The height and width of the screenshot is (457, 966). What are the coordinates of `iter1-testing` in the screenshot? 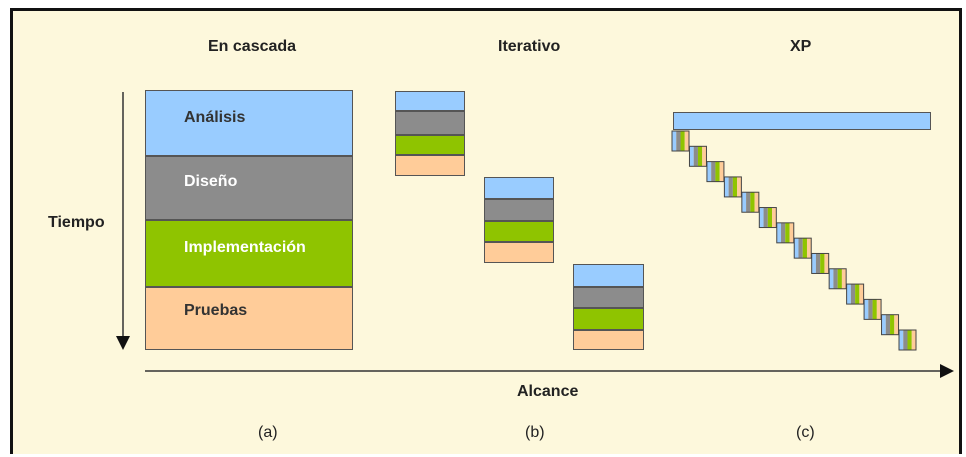 It's located at (430, 165).